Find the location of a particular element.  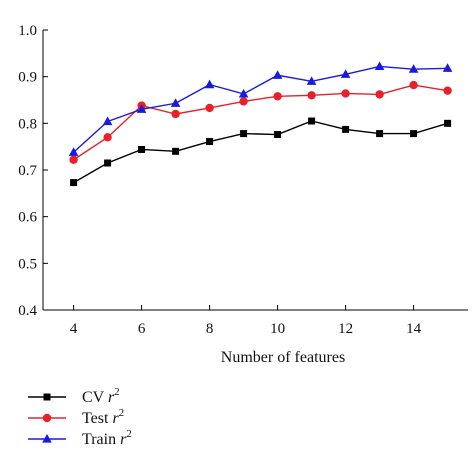

legend-marker-cv is located at coordinates (47, 397).